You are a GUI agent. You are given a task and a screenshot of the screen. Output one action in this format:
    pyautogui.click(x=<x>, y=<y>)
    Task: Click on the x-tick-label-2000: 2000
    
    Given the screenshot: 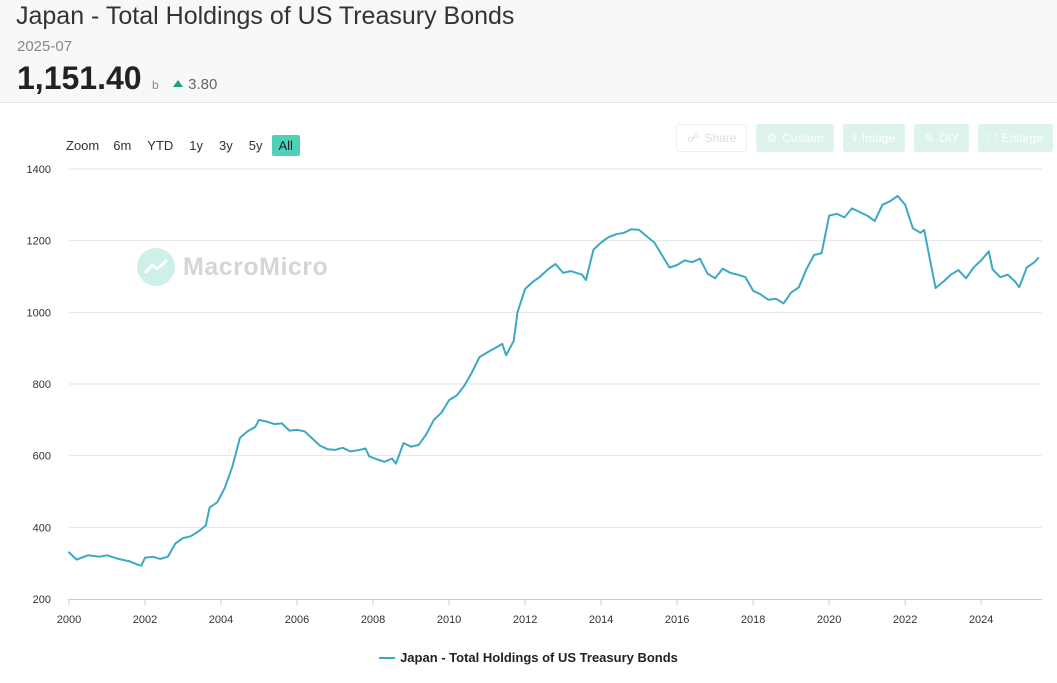 What is the action you would take?
    pyautogui.click(x=69, y=620)
    